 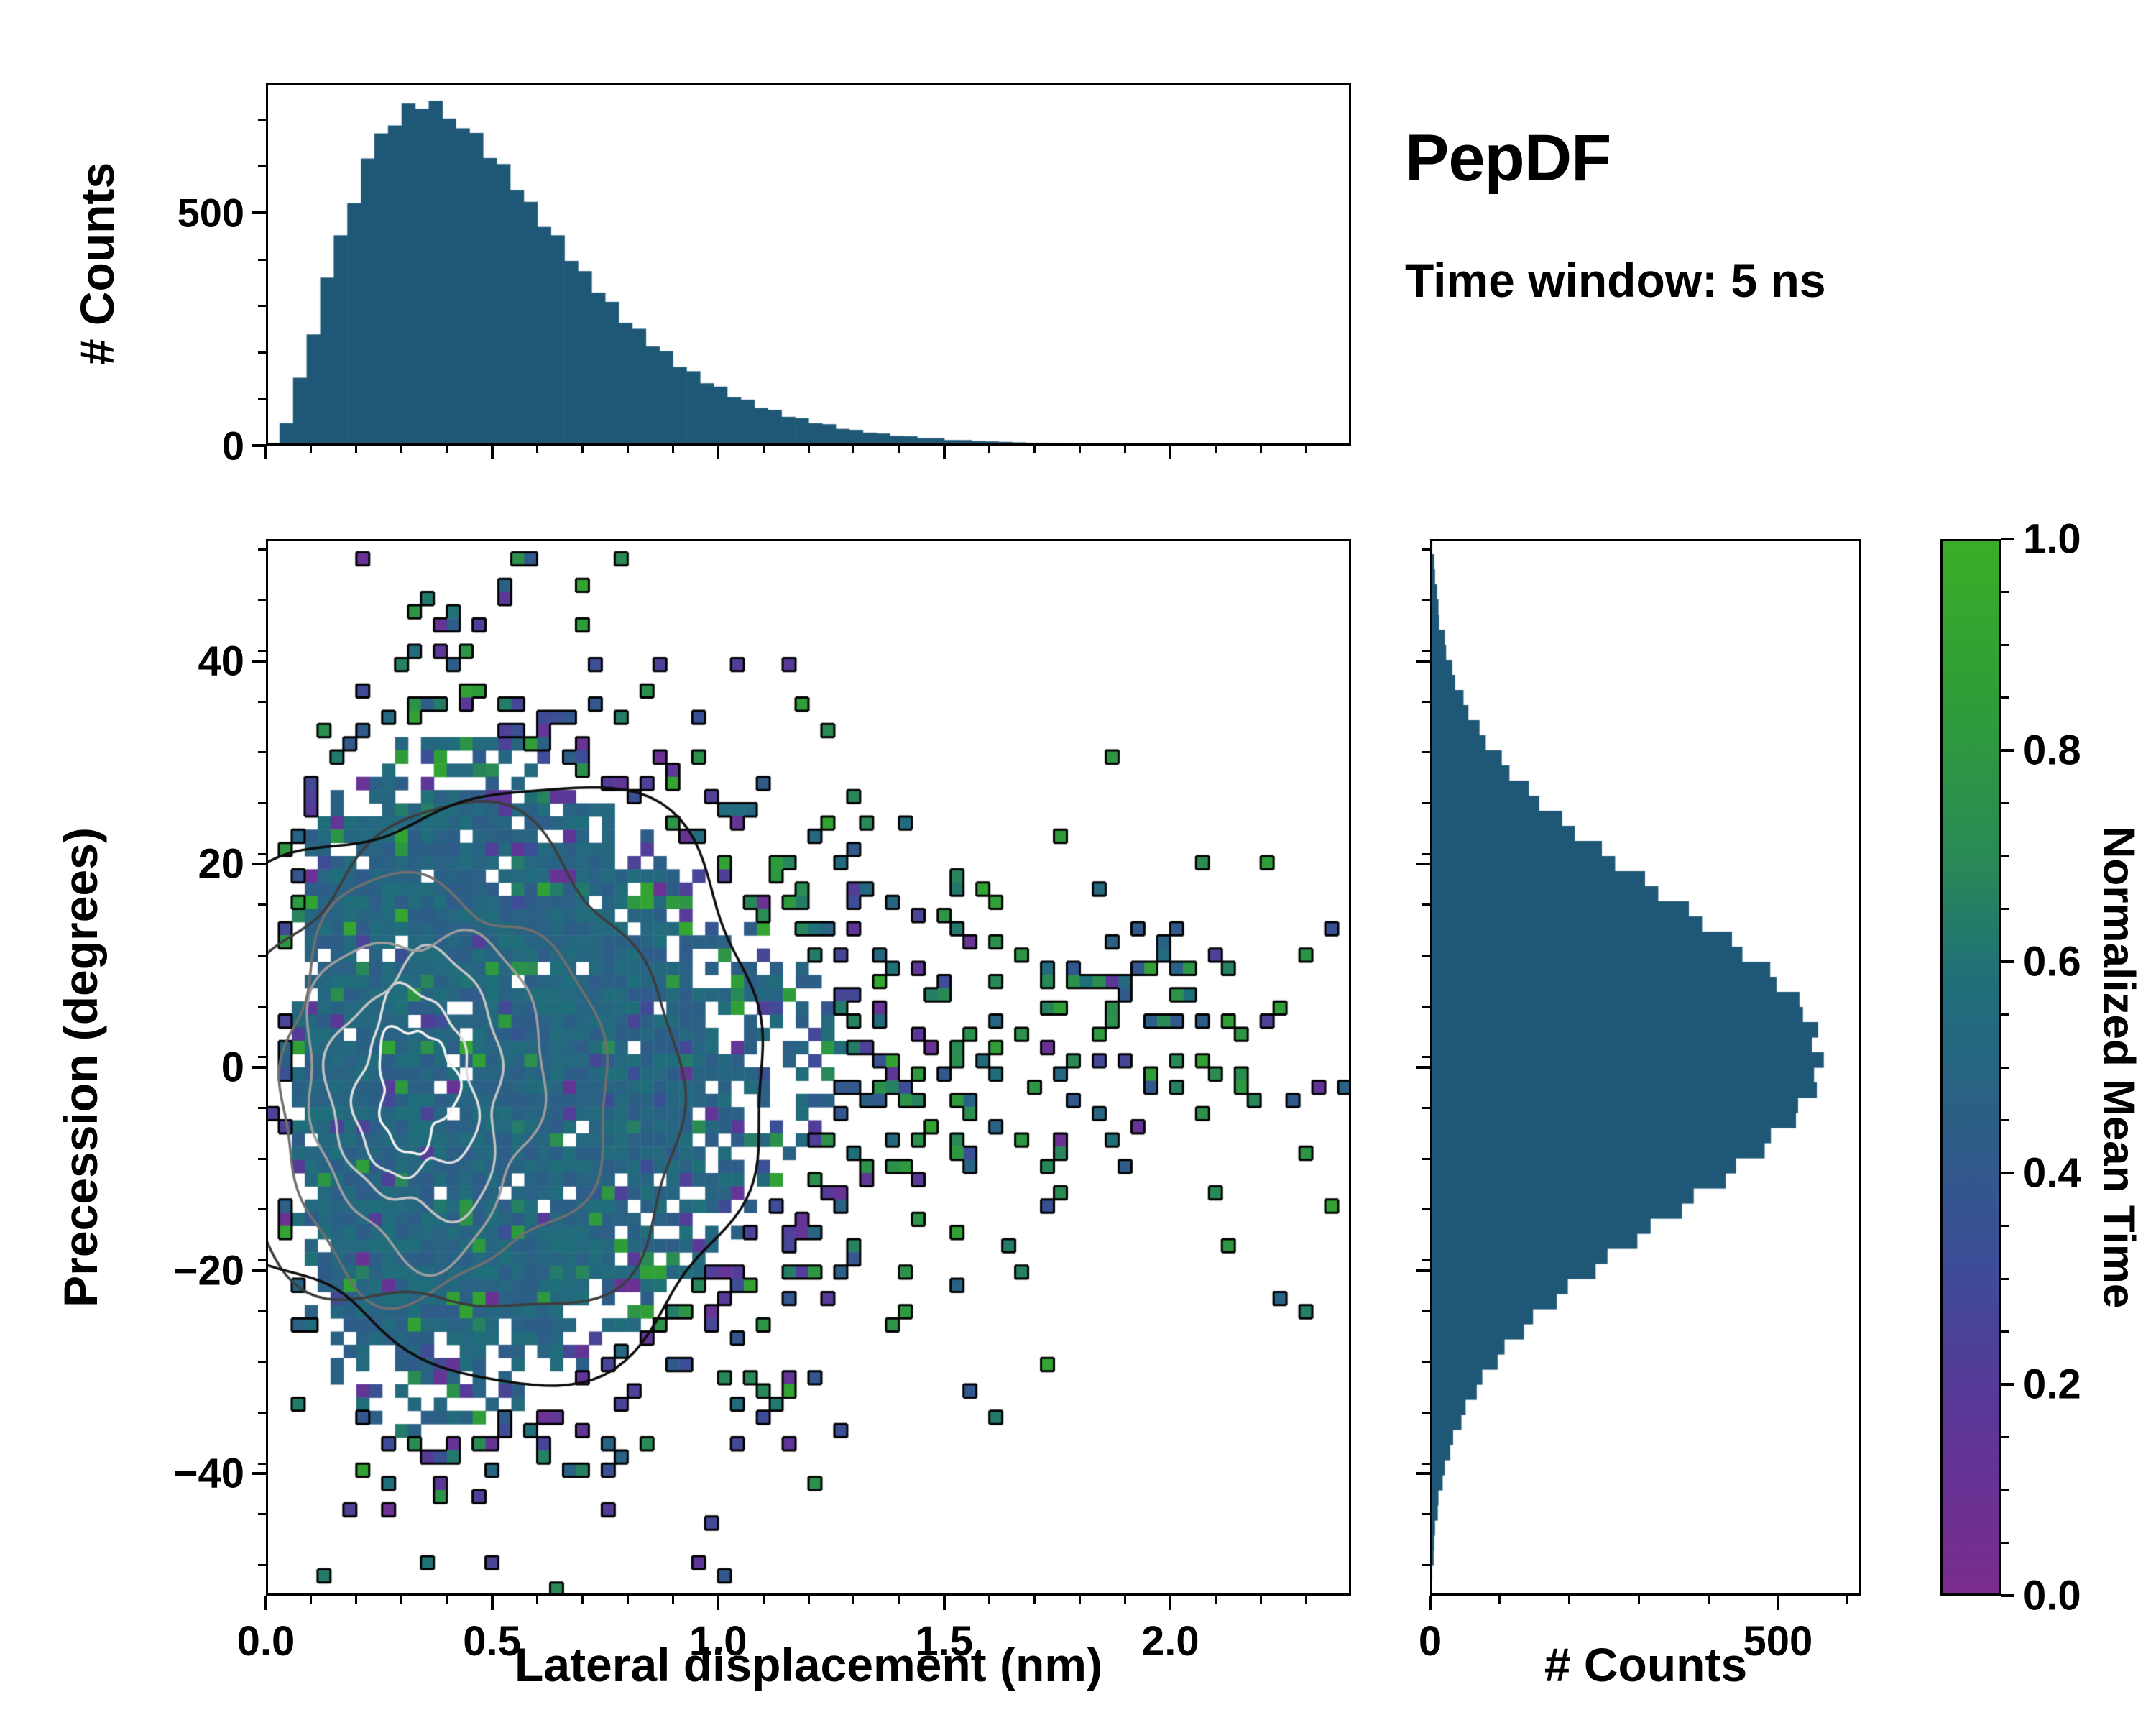 I want to click on tick-label: 1.5, so click(x=944, y=1641).